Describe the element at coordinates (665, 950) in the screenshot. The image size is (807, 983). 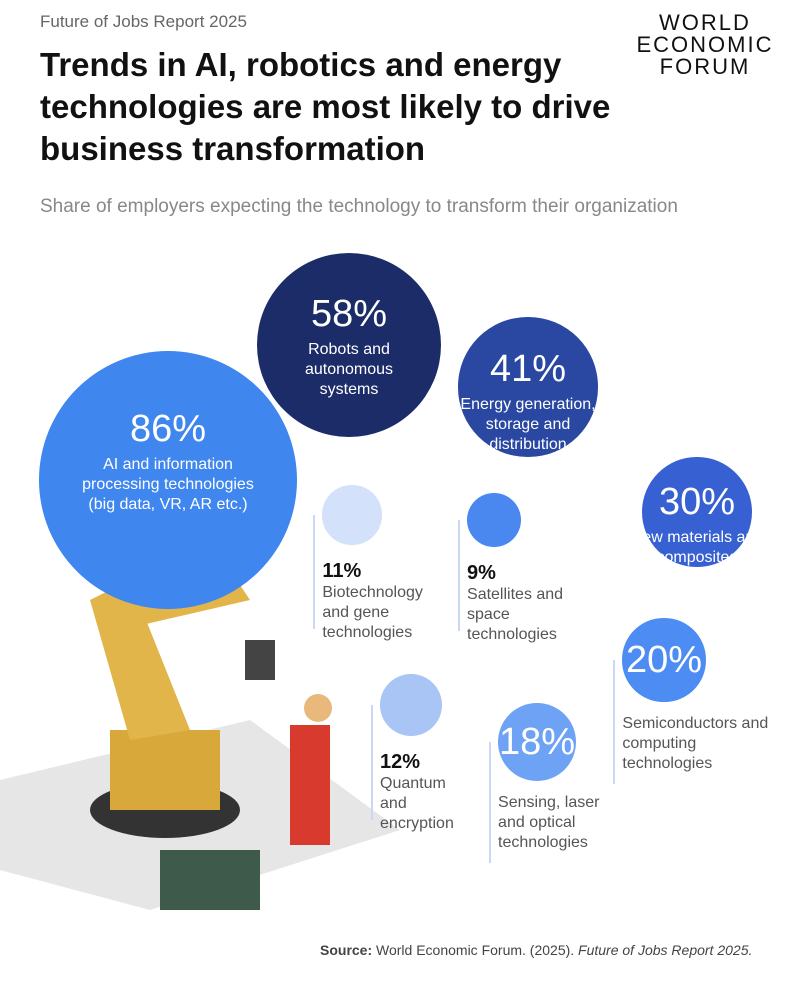
I see `source-title: Future of Jobs Report 2025.` at that location.